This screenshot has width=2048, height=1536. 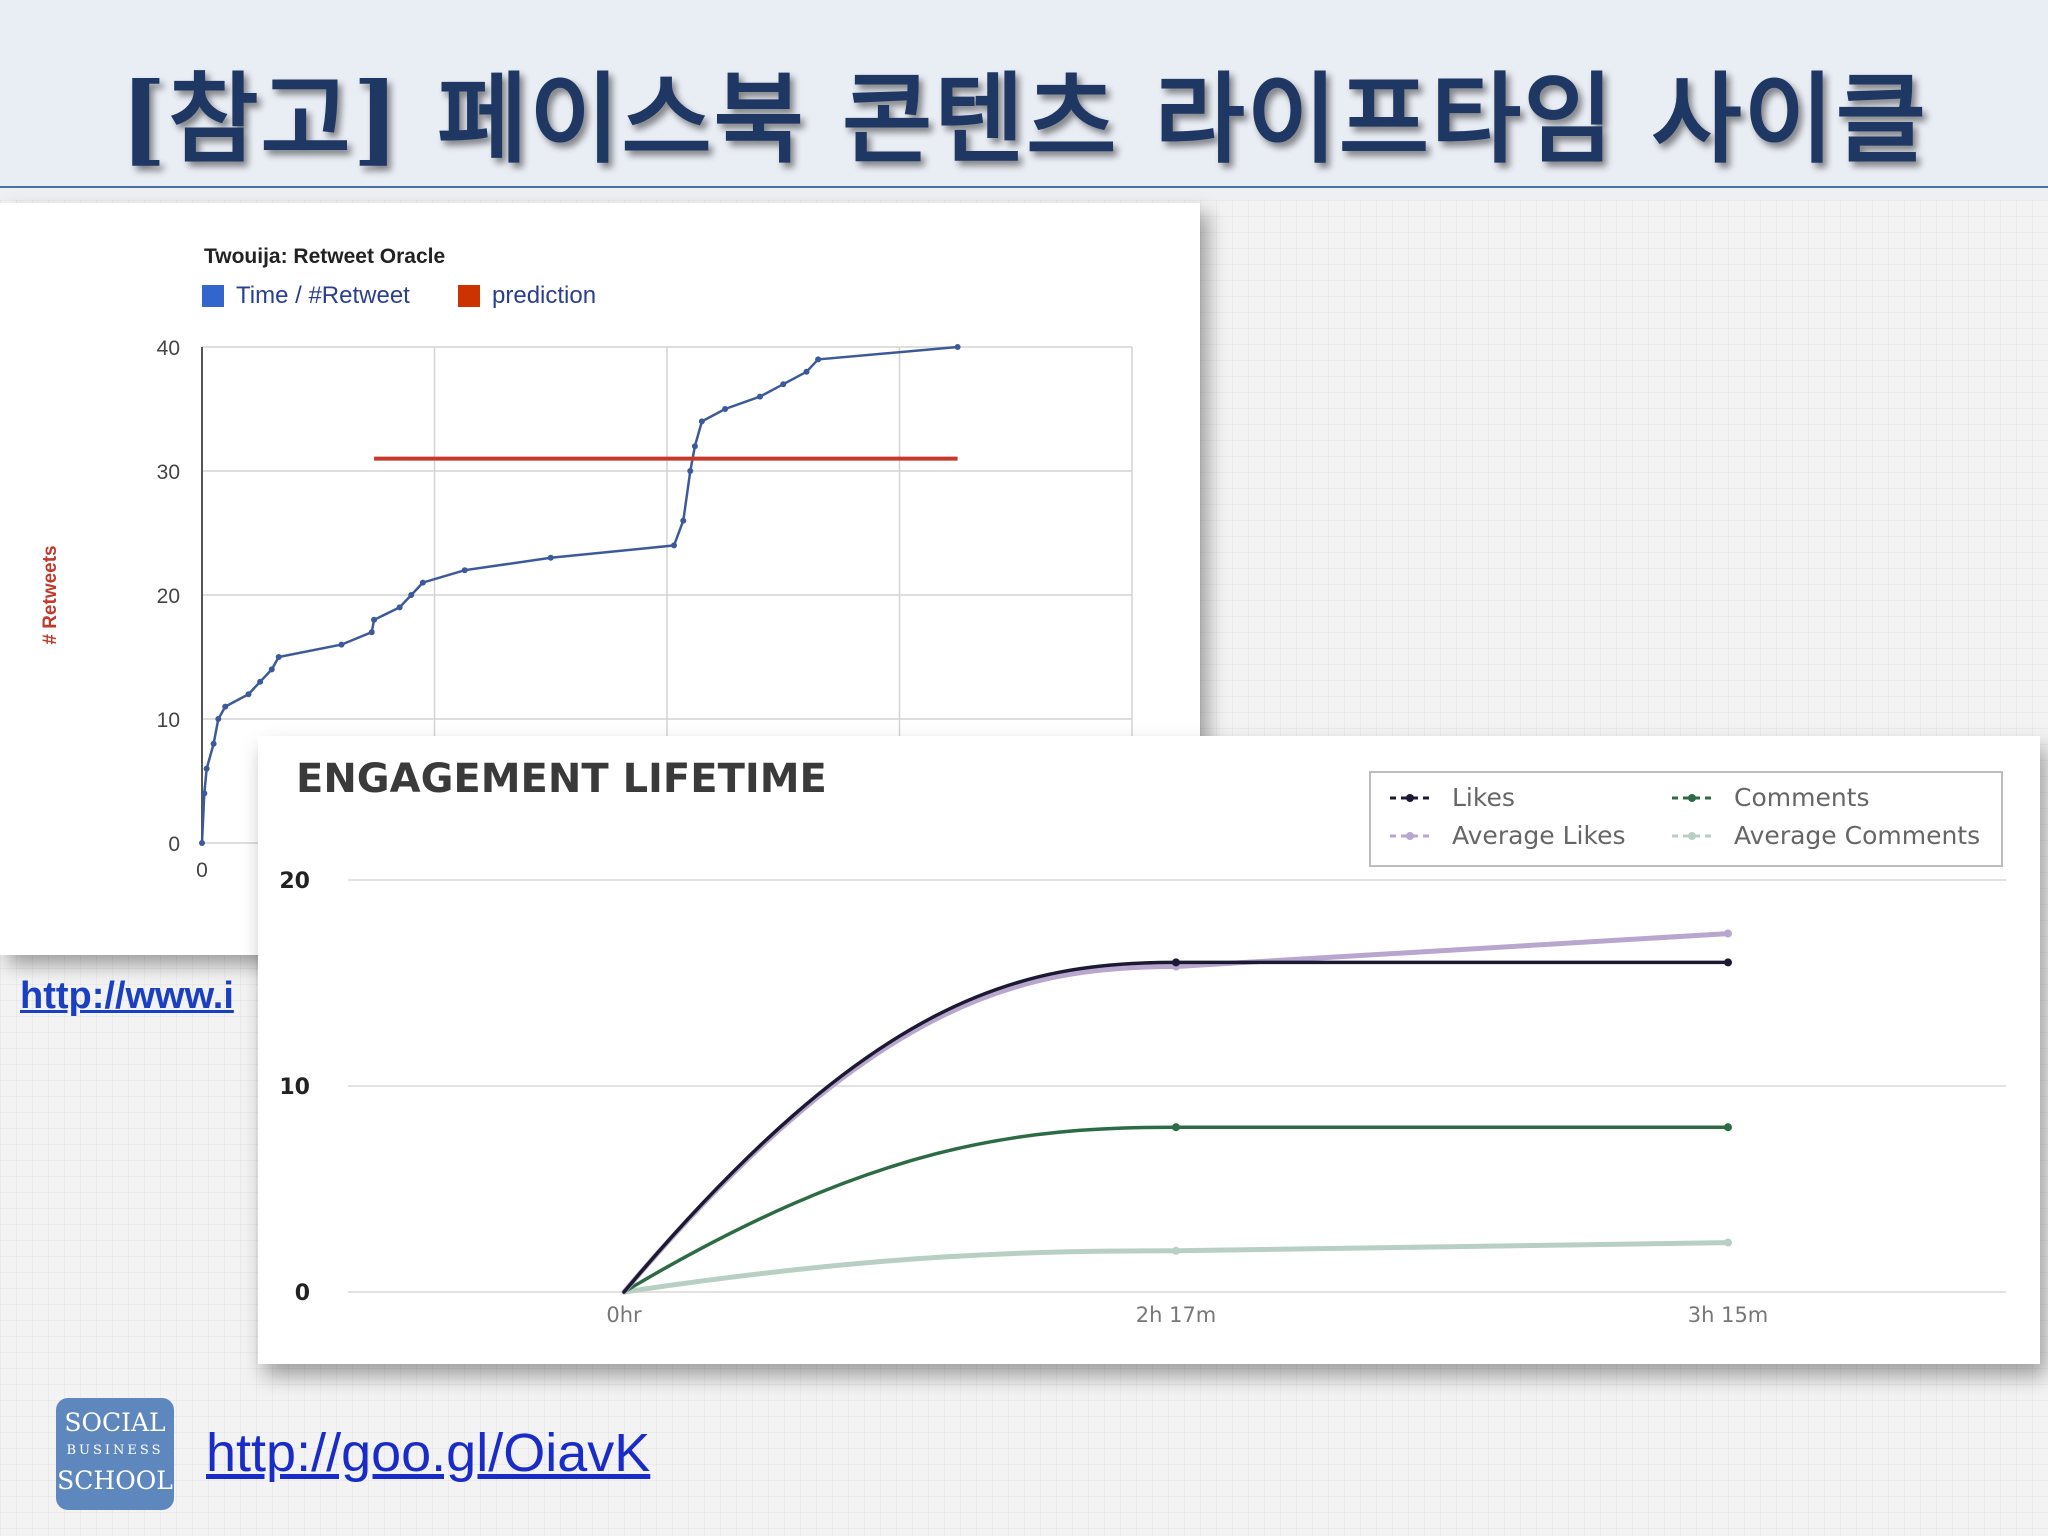 What do you see at coordinates (1176, 1315) in the screenshot?
I see `x-tick-label: 2h 17m` at bounding box center [1176, 1315].